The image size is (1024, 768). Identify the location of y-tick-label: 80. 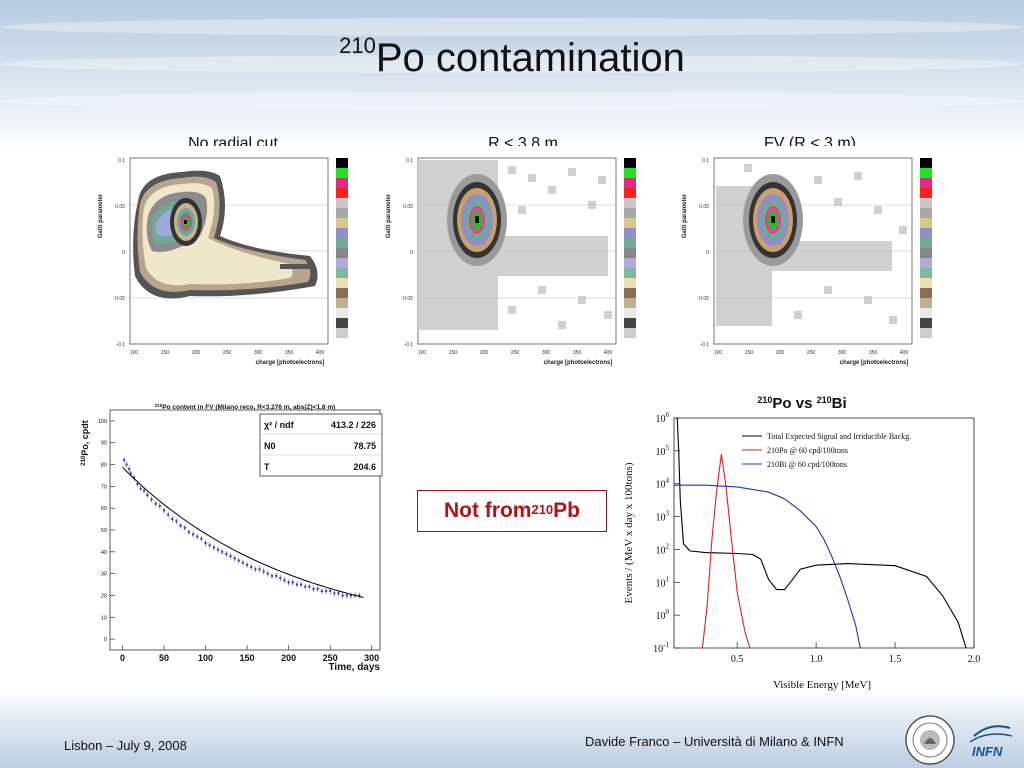
(104, 466).